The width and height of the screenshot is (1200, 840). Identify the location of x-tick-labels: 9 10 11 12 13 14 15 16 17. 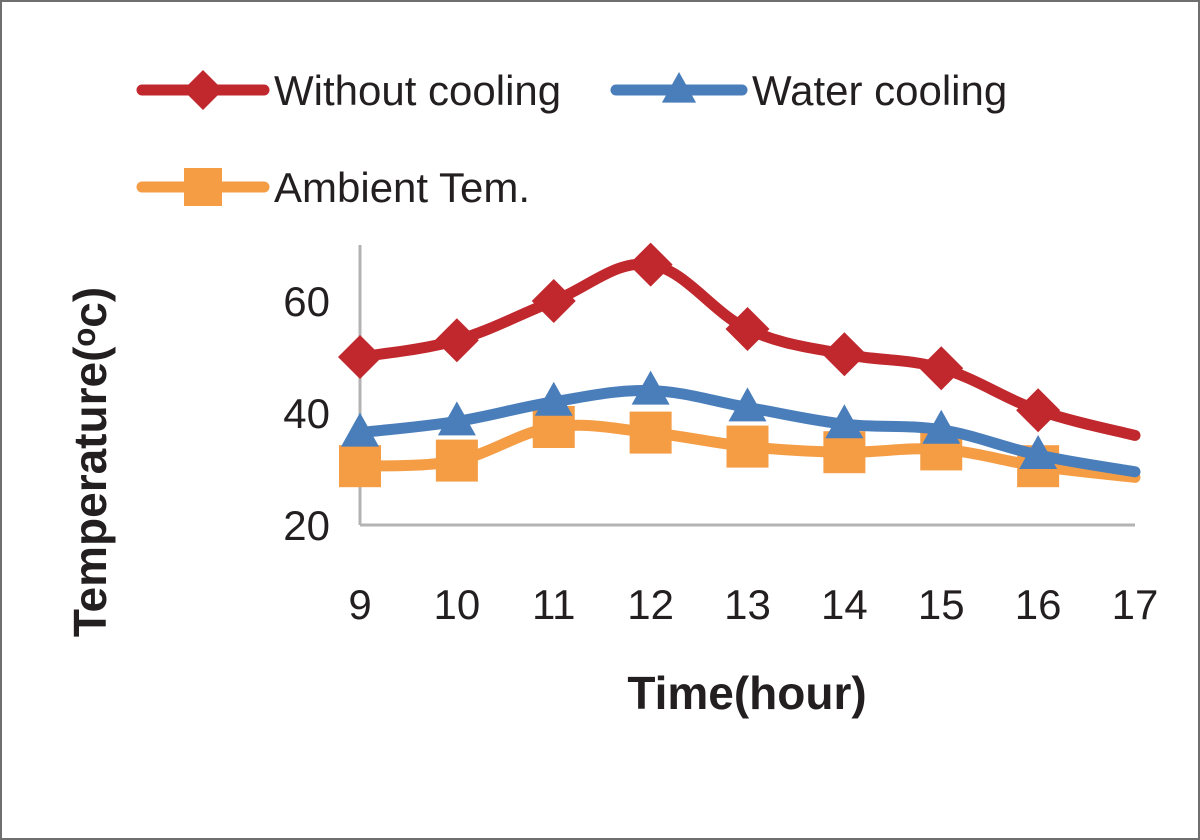
(753, 604).